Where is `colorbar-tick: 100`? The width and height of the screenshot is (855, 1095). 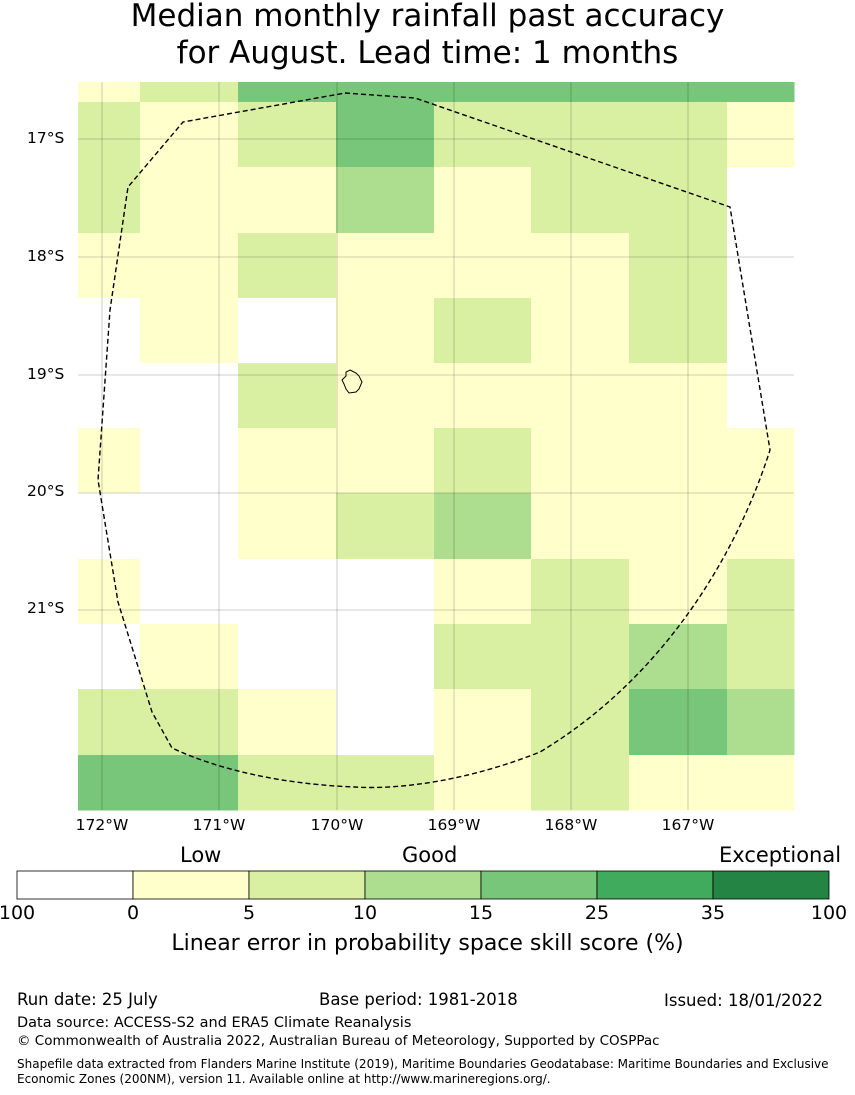 colorbar-tick: 100 is located at coordinates (18, 913).